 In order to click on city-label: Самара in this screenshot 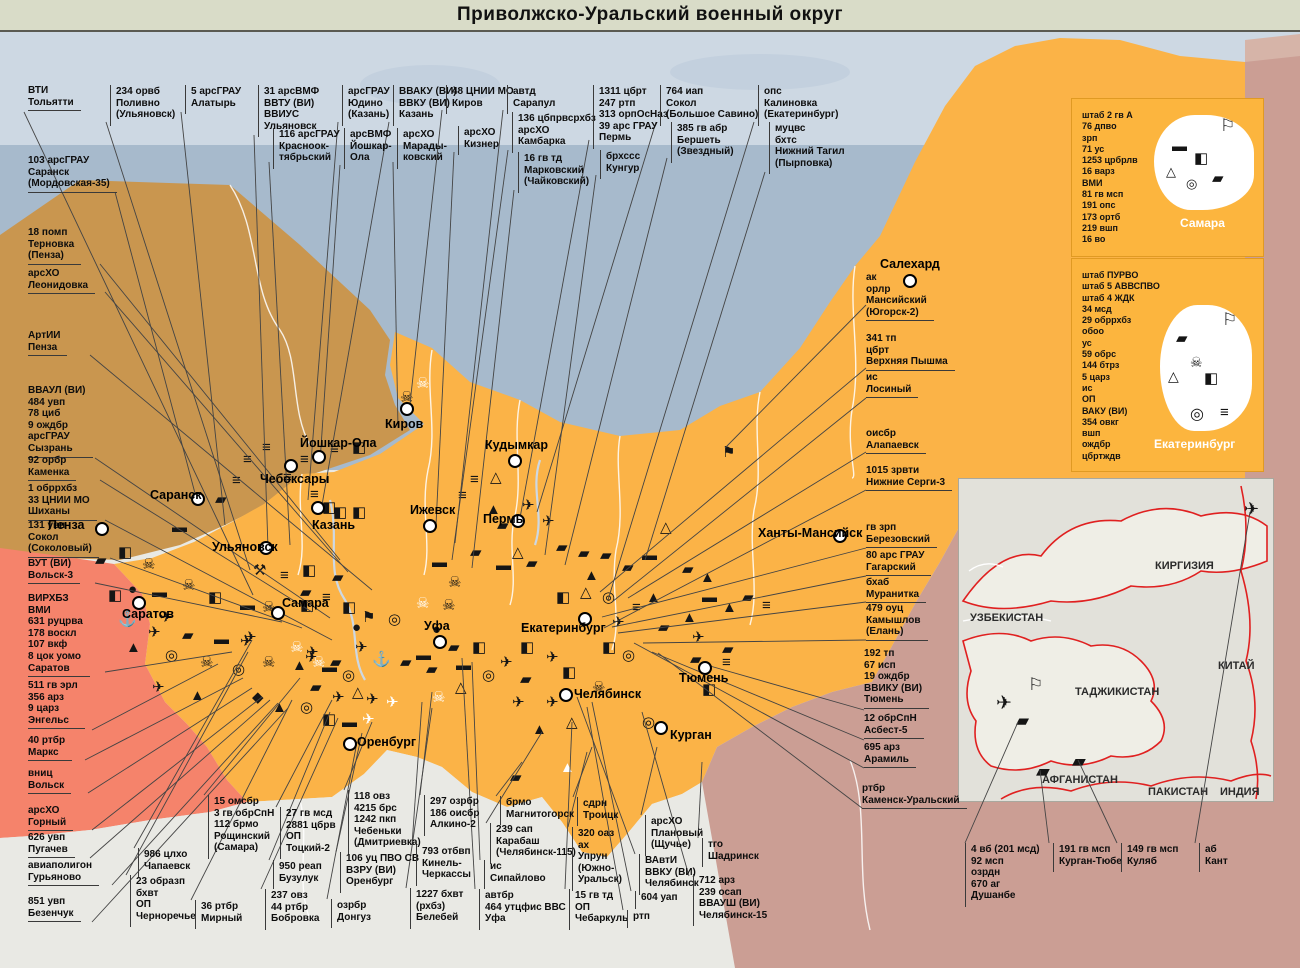, I will do `click(305, 603)`.